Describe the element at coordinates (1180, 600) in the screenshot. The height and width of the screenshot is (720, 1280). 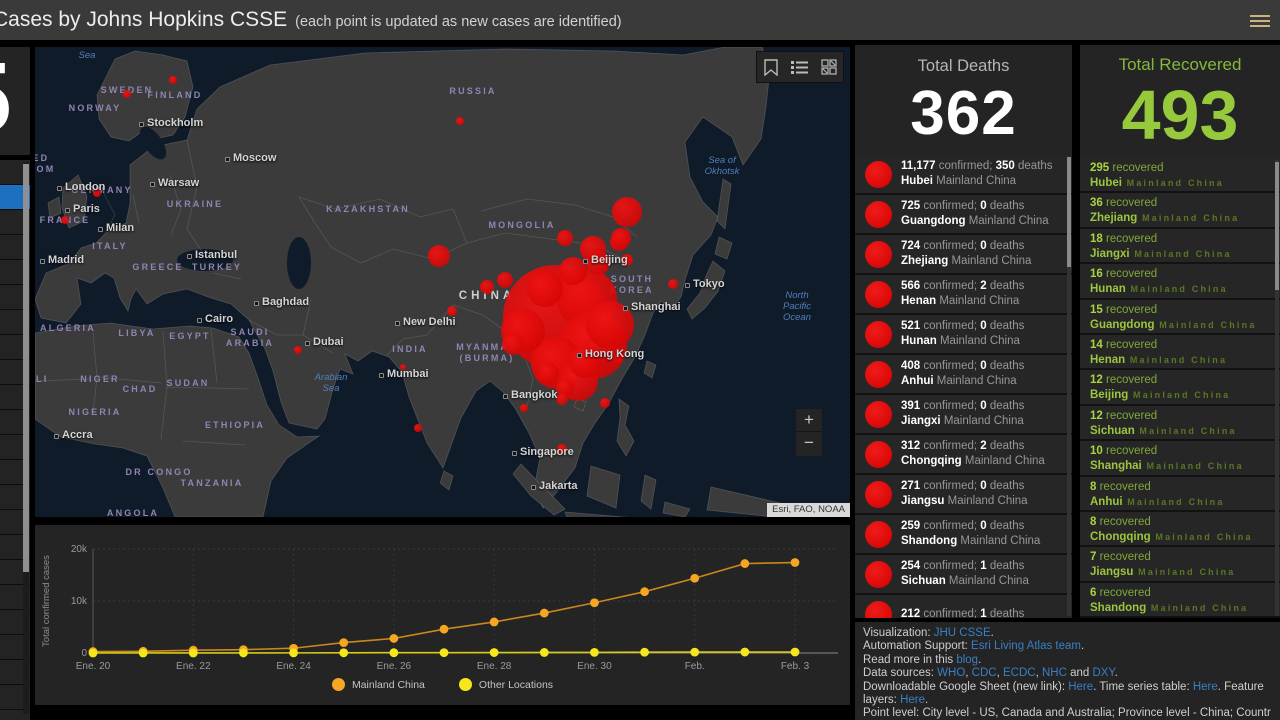
I see `recovered-list-item: 6 recovered Shandong Mainland China` at that location.